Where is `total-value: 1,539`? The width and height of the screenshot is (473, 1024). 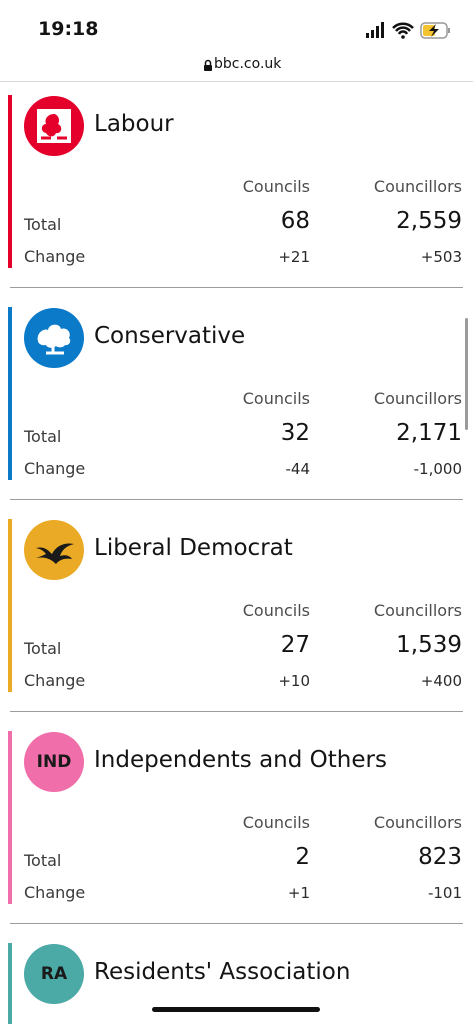
total-value: 1,539 is located at coordinates (429, 645).